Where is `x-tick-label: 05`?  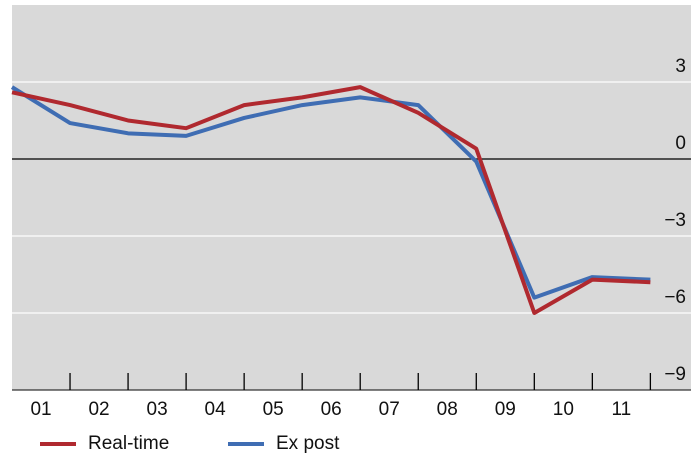
x-tick-label: 05 is located at coordinates (273, 409).